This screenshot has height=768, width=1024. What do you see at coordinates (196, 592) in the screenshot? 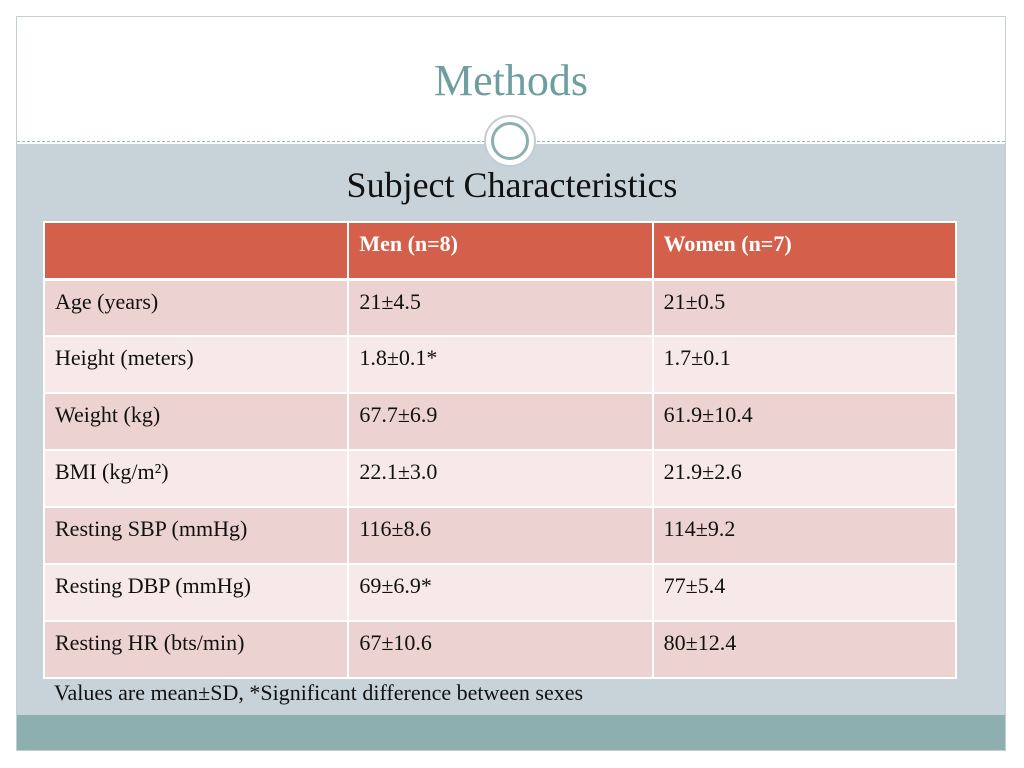
I see `row-label: Resting DBP (mmHg)` at bounding box center [196, 592].